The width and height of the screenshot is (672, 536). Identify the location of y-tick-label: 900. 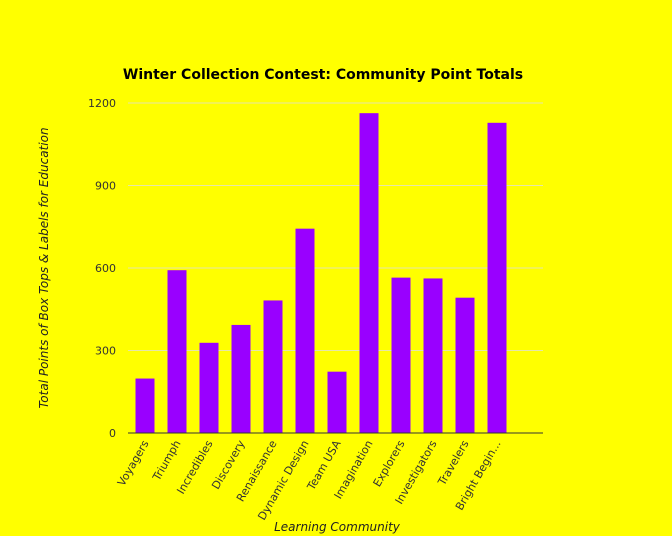
(105, 186).